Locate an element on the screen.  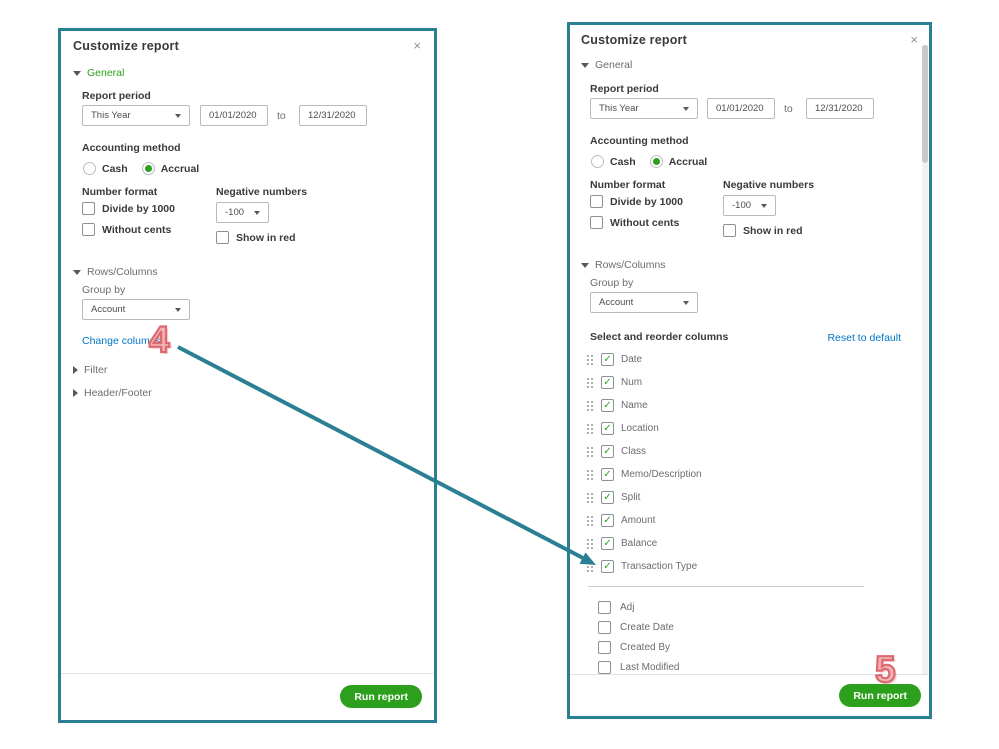
accounting-method-label: Accounting method is located at coordinates (131, 148).